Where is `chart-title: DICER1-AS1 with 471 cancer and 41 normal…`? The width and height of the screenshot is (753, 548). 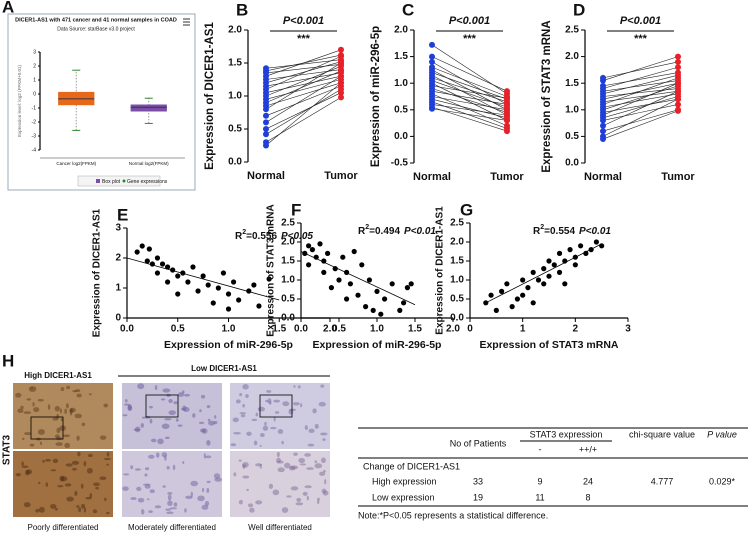 chart-title: DICER1-AS1 with 471 cancer and 41 normal… is located at coordinates (96, 20).